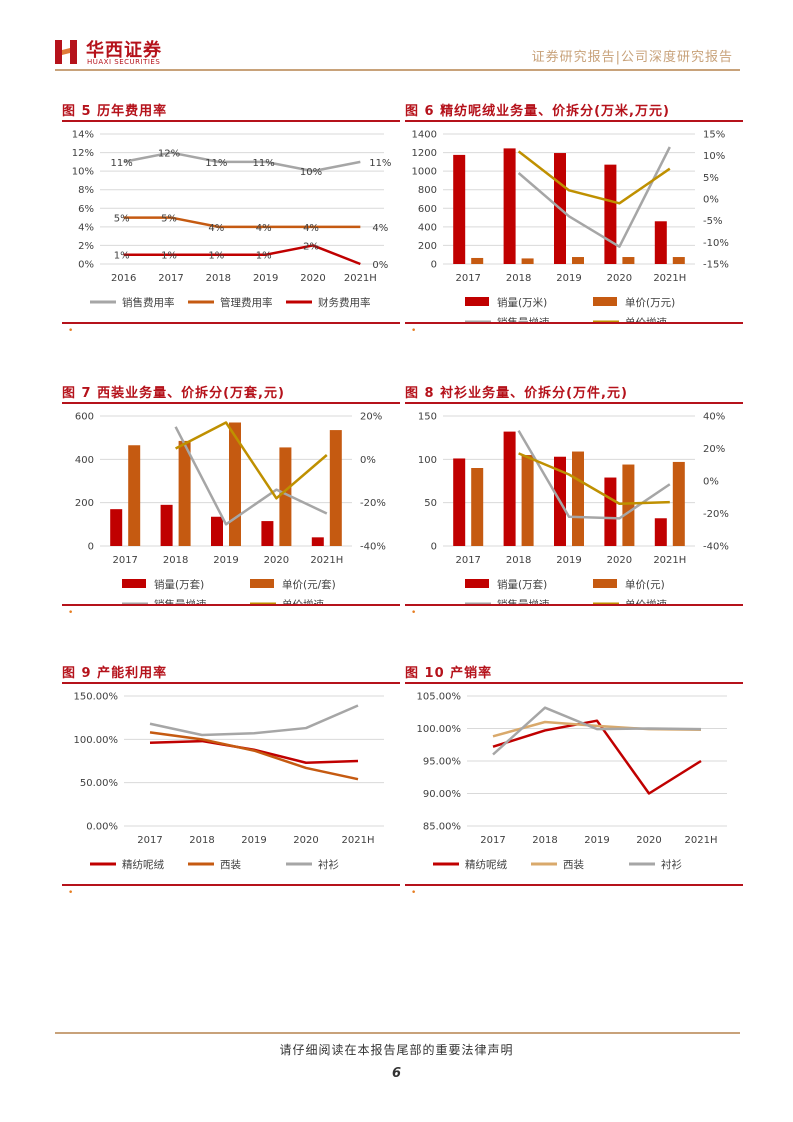 This screenshot has width=793, height=1122. What do you see at coordinates (66, 52) in the screenshot?
I see `huaxi-logo-icon` at bounding box center [66, 52].